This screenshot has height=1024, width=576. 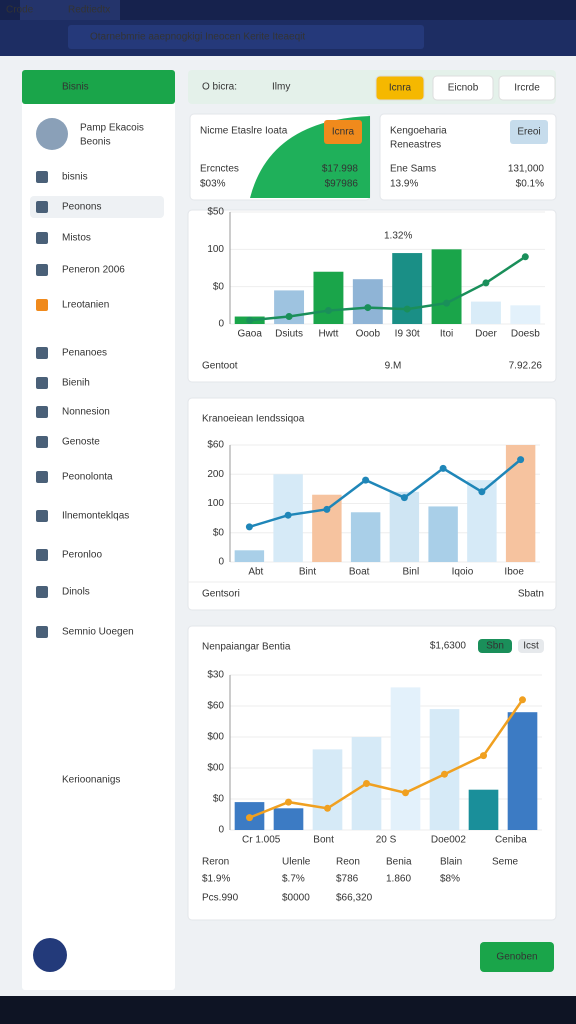 I want to click on badge, so click(x=495, y=646).